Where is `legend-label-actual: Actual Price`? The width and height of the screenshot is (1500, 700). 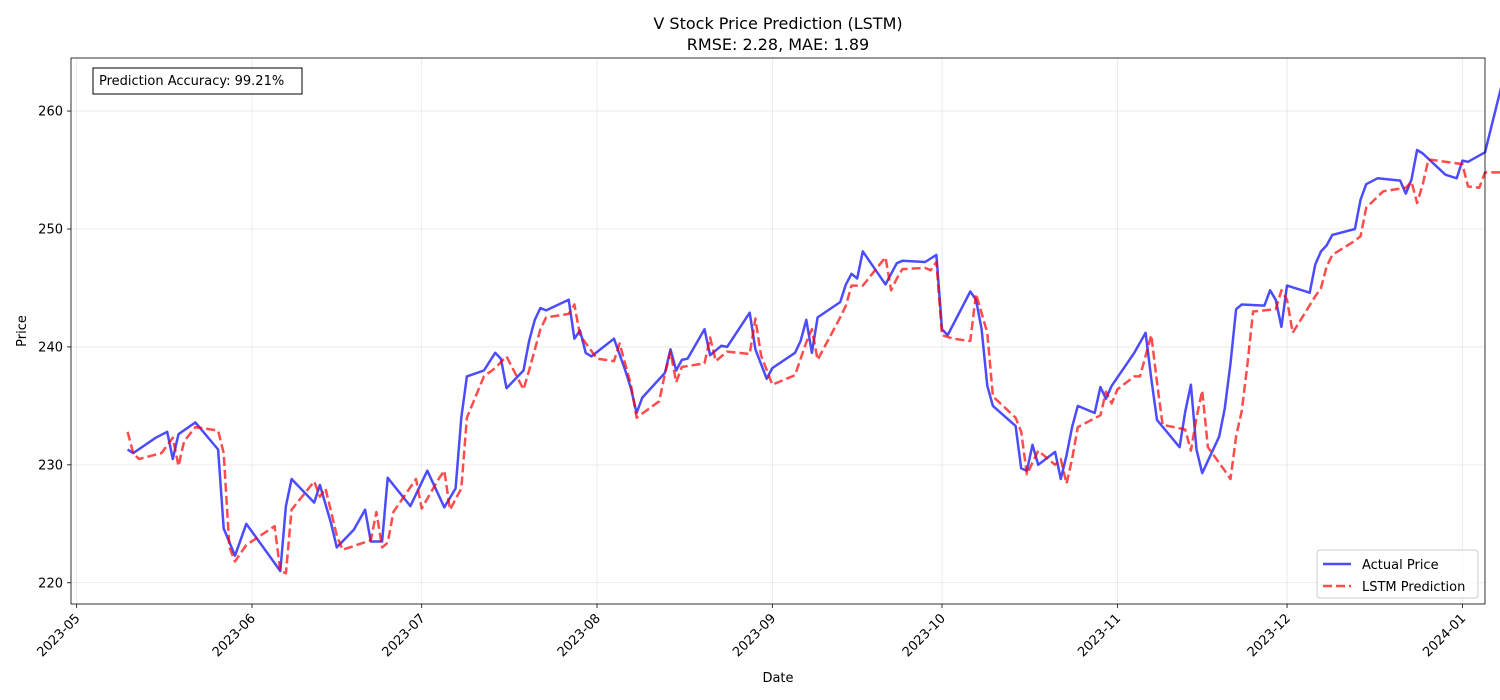 legend-label-actual: Actual Price is located at coordinates (1400, 565).